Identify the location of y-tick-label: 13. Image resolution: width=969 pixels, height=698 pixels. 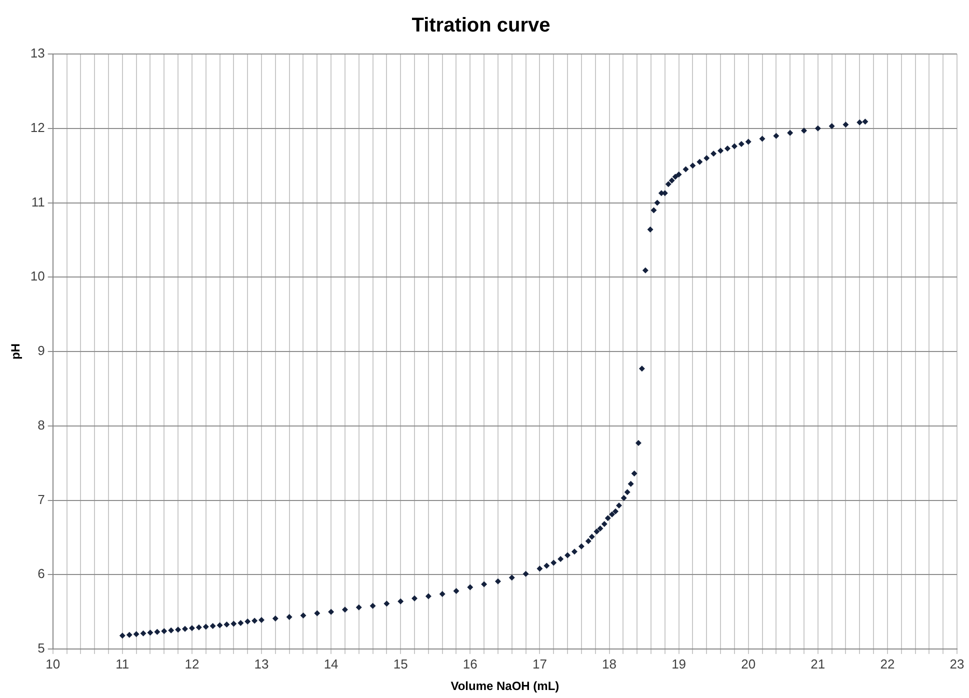
(37, 53).